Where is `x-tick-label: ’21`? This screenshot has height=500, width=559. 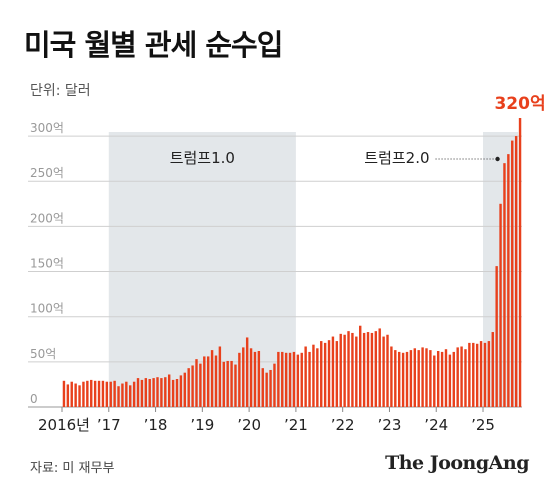 x-tick-label: ’21 is located at coordinates (296, 425).